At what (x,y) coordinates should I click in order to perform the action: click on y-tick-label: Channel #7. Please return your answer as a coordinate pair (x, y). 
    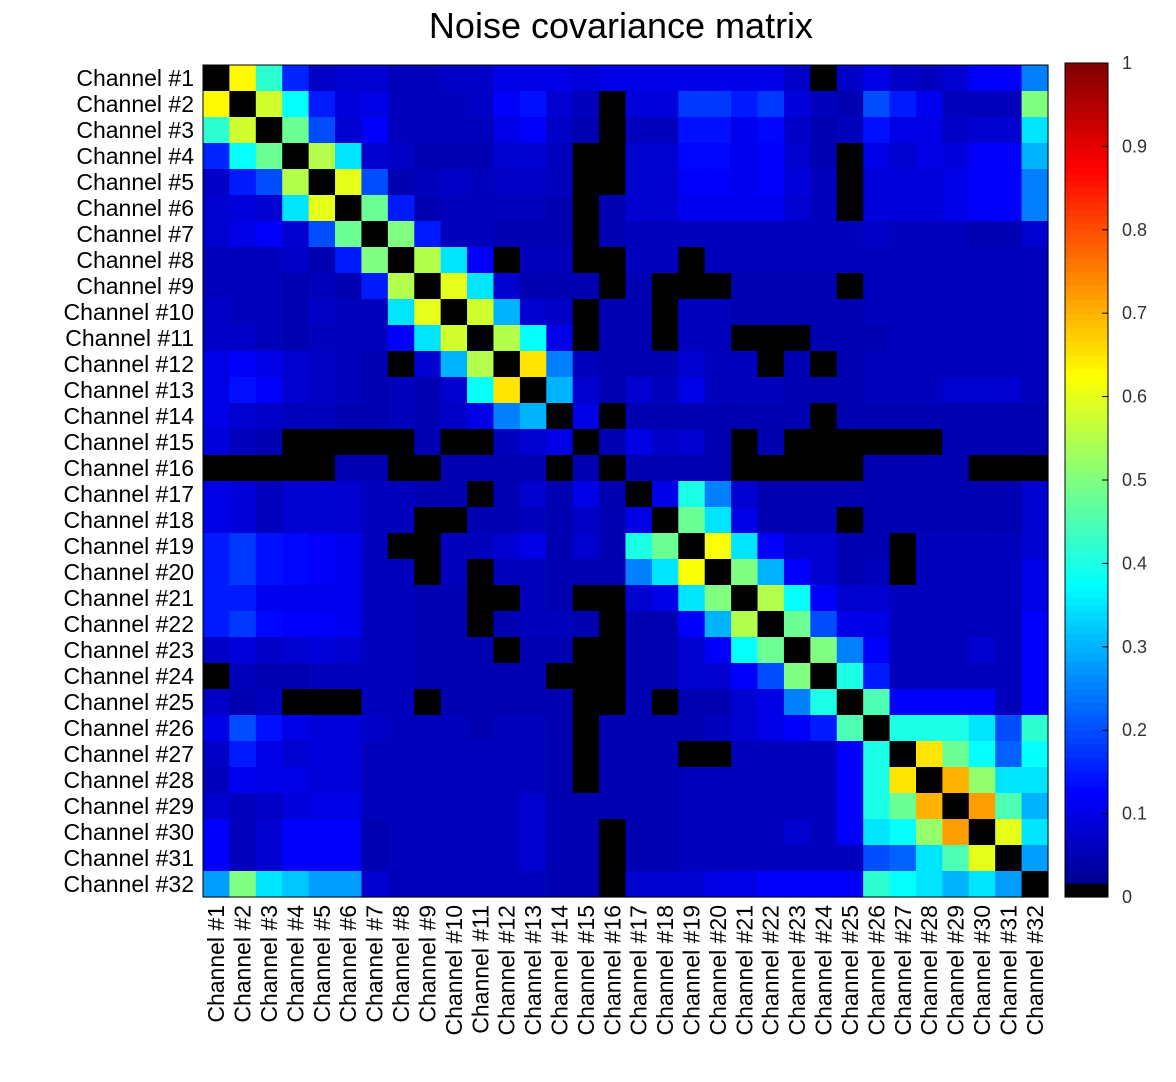
    Looking at the image, I should click on (135, 234).